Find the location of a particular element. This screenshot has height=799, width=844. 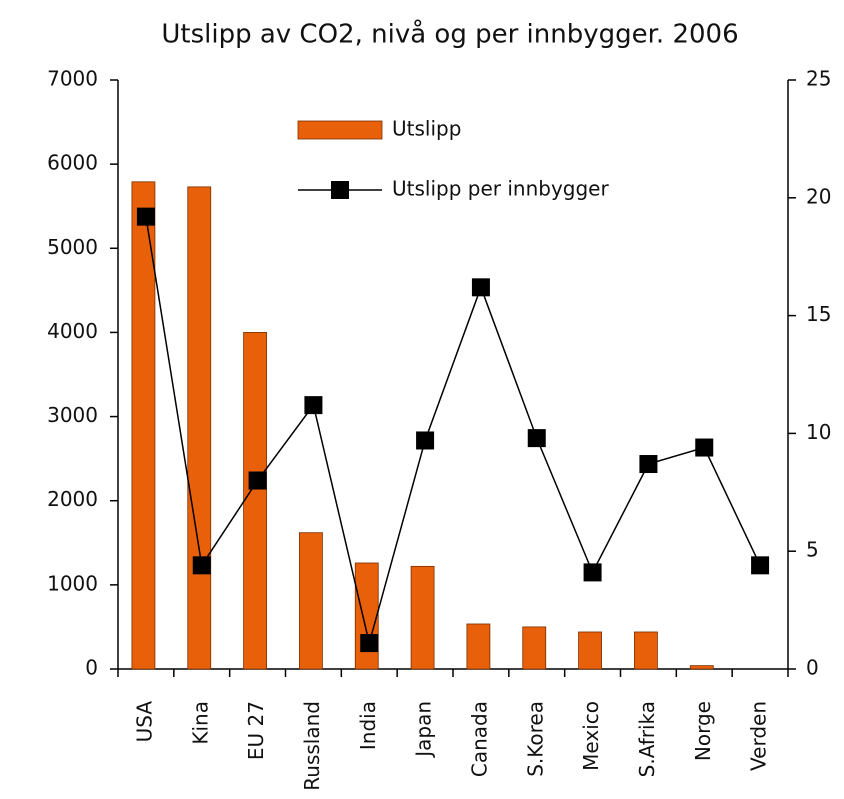

y-tick-label: 0 is located at coordinates (91, 668).